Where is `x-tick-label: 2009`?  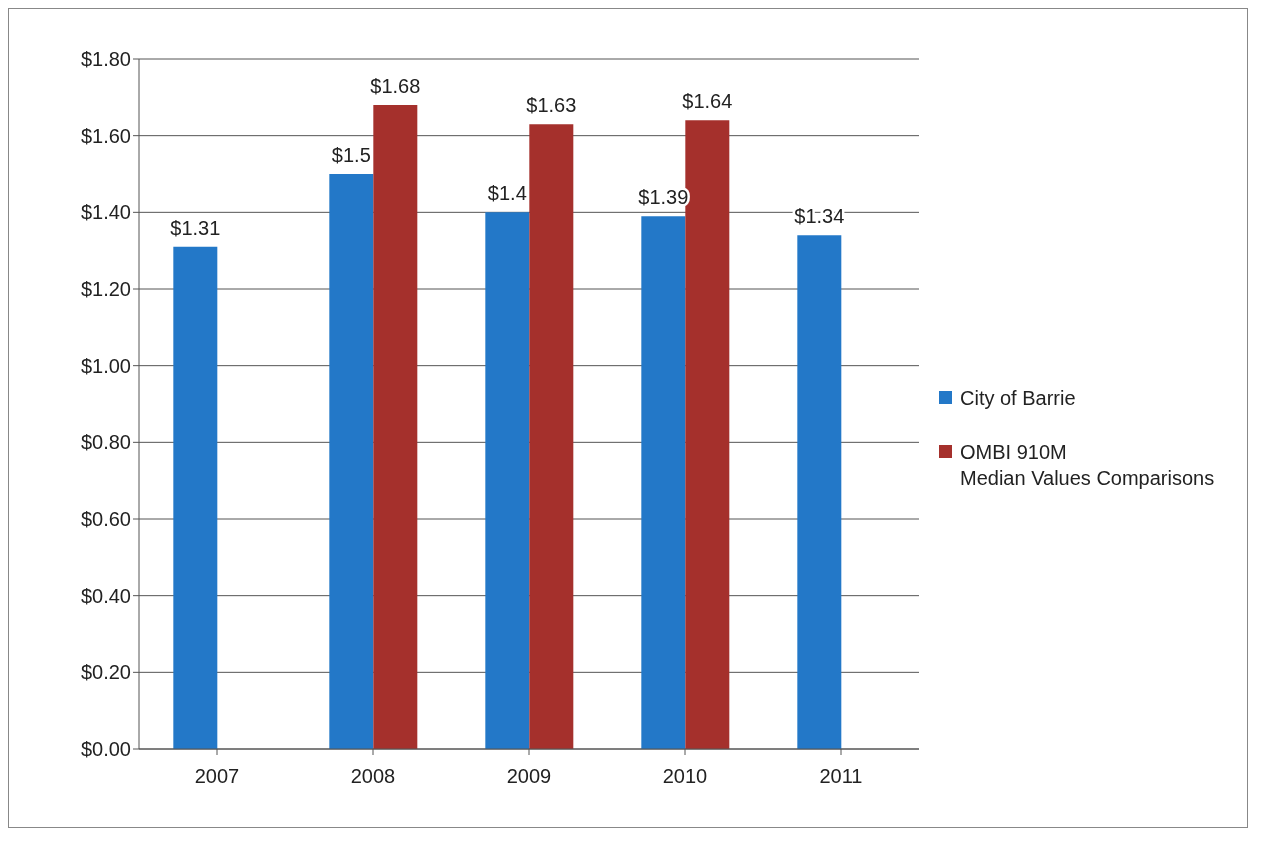
x-tick-label: 2009 is located at coordinates (529, 776).